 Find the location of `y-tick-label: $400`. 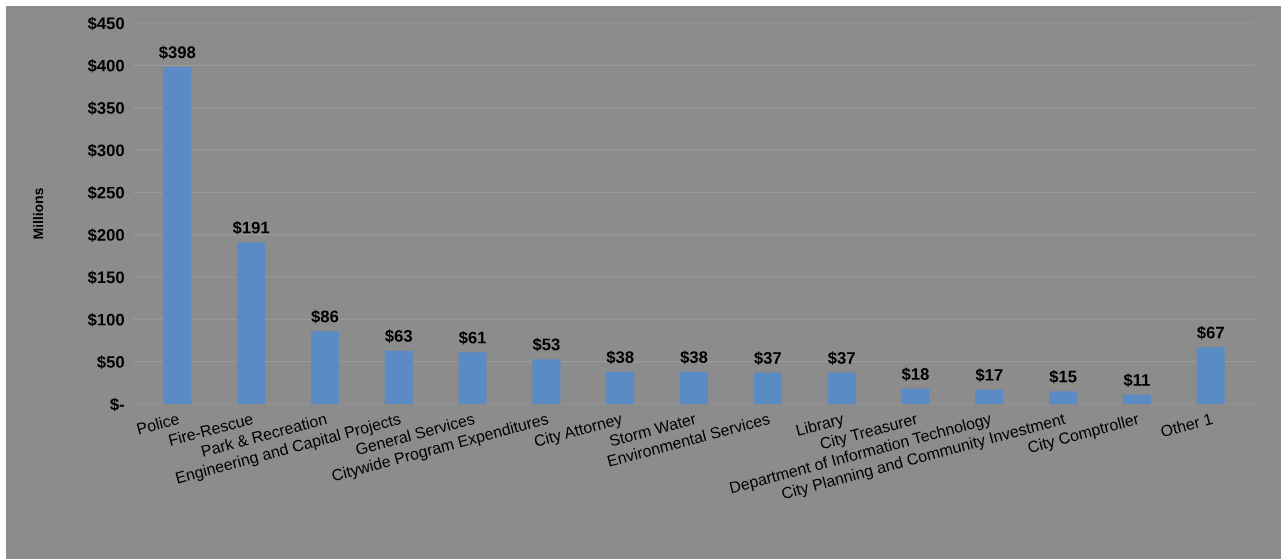

y-tick-label: $400 is located at coordinates (105, 66).